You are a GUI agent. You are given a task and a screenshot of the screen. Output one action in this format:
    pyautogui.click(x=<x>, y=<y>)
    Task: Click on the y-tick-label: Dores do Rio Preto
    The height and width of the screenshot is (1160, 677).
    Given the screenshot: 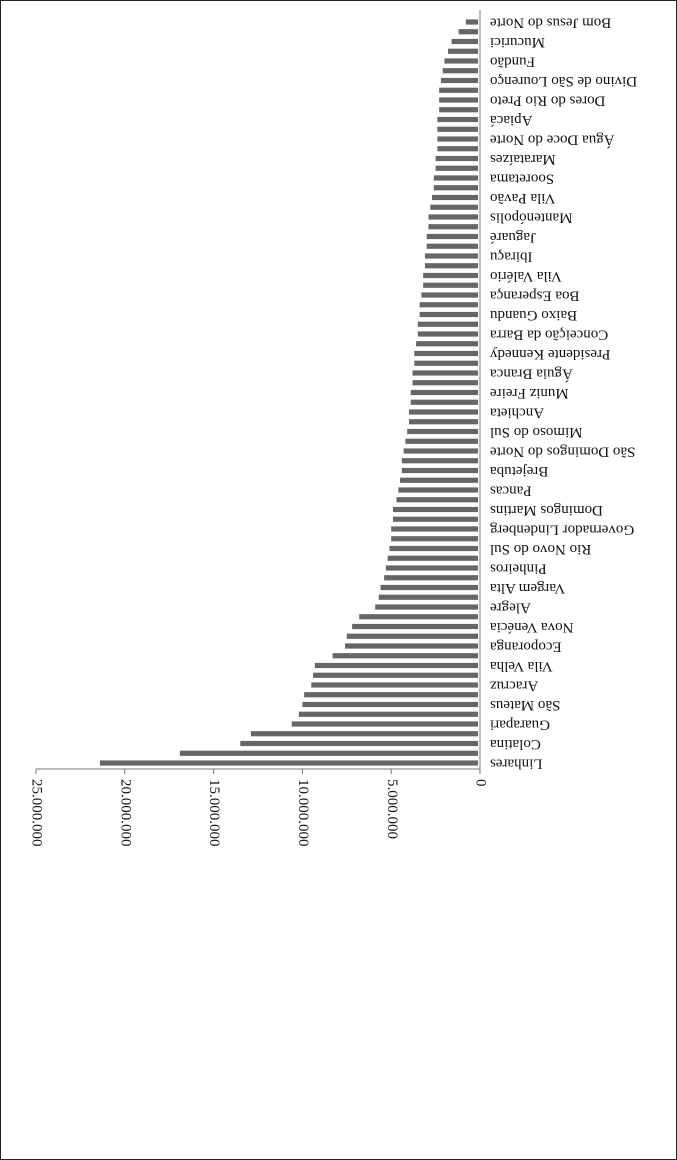 What is the action you would take?
    pyautogui.click(x=547, y=101)
    